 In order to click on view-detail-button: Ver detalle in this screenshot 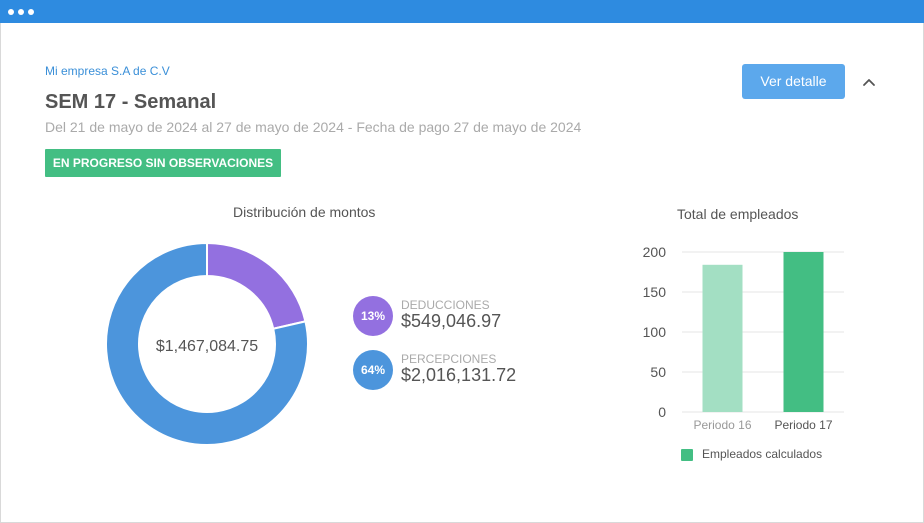, I will do `click(793, 81)`.